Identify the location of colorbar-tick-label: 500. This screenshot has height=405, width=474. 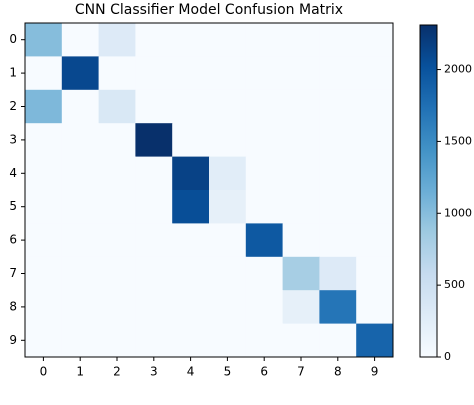
(454, 284).